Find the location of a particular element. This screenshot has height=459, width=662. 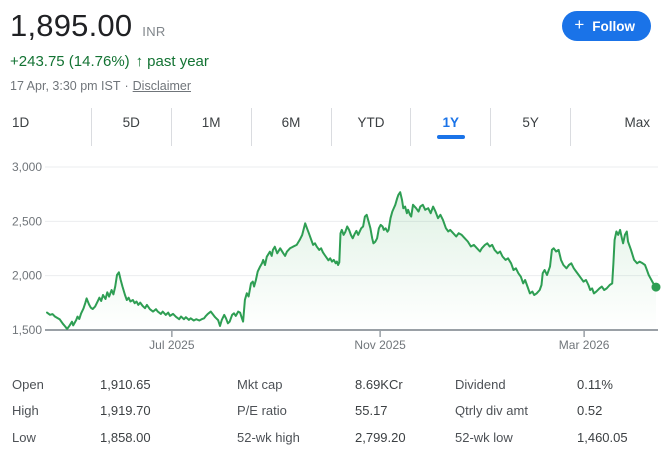

stat-value: 0.52 is located at coordinates (590, 411).